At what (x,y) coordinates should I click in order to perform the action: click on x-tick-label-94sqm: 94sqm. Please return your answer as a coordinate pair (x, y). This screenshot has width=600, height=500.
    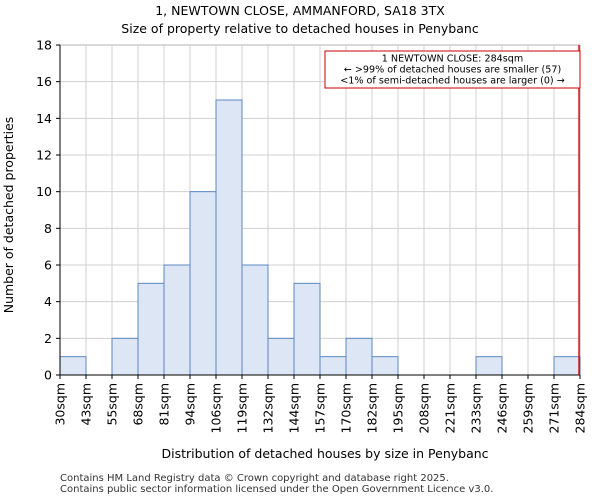
    Looking at the image, I should click on (190, 404).